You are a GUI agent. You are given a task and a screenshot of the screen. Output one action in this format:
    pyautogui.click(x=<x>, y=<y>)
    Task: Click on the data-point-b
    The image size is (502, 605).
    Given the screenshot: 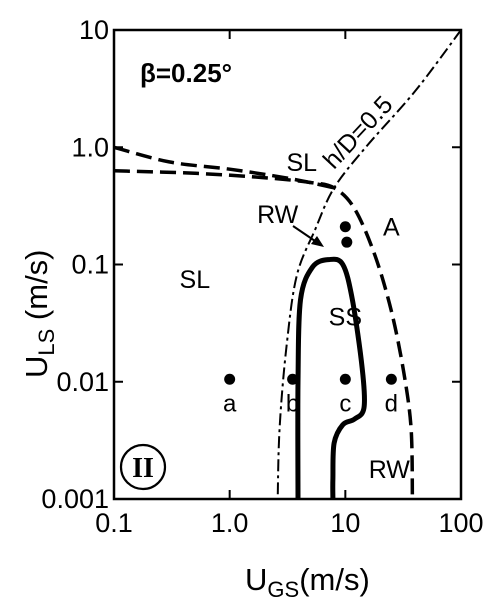 What is the action you would take?
    pyautogui.click(x=293, y=379)
    